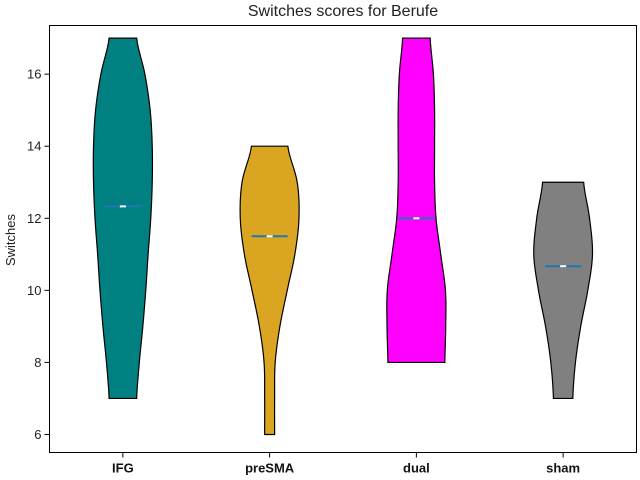  Describe the element at coordinates (37, 362) in the screenshot. I see `y-tick-label: 8` at that location.